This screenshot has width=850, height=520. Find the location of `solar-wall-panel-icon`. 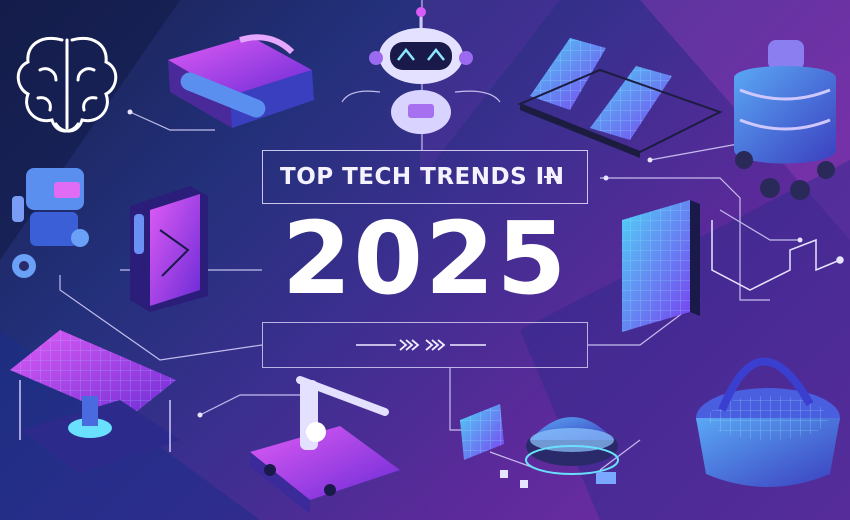

solar-wall-panel-icon is located at coordinates (661, 266).